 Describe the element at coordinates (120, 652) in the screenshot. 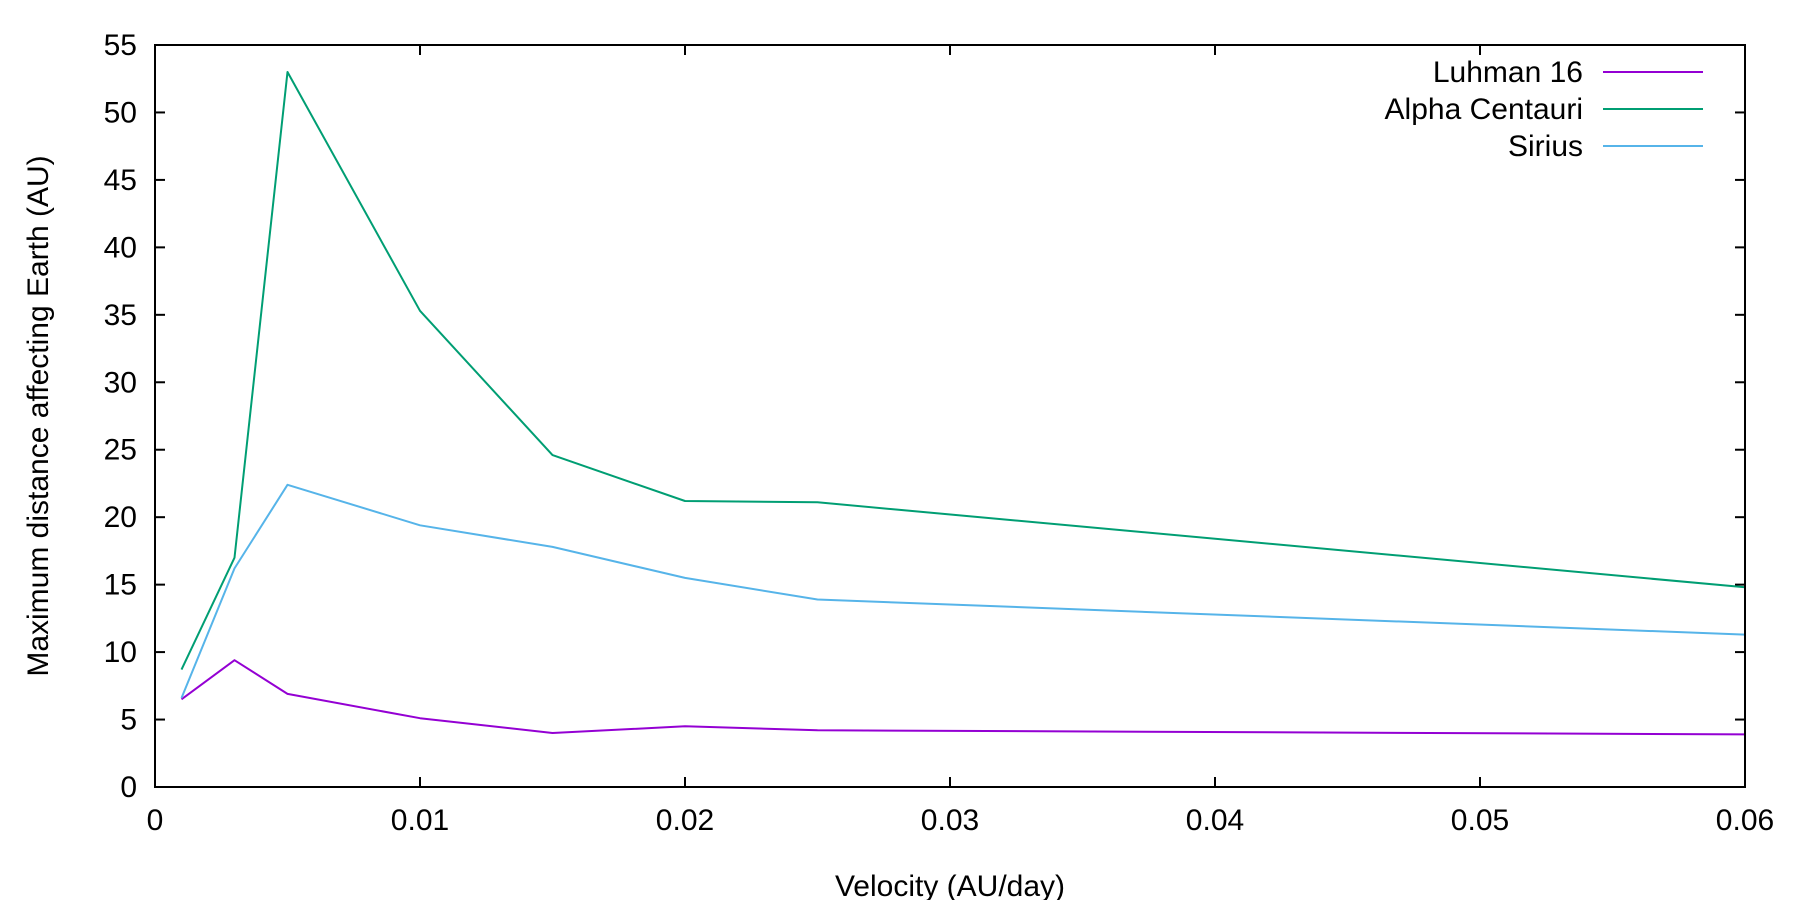

I see `y-tick-label: 10` at that location.